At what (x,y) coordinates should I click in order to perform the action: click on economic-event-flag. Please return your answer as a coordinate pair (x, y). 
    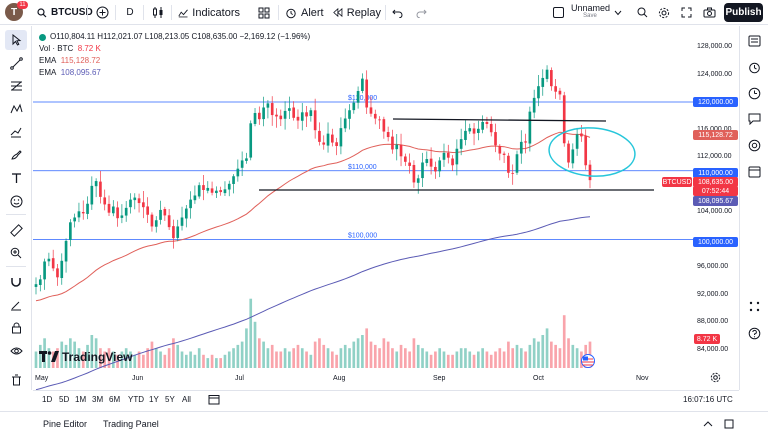
    Looking at the image, I should click on (588, 362).